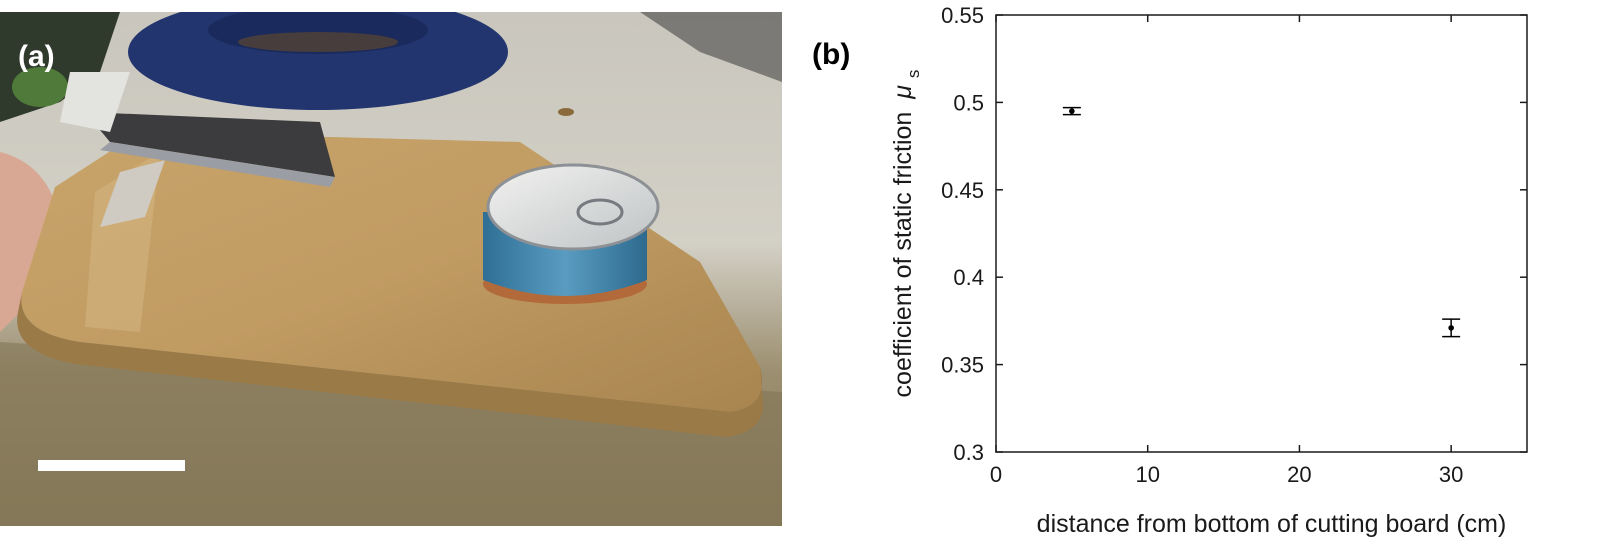 The height and width of the screenshot is (560, 1600). What do you see at coordinates (217, 164) in the screenshot?
I see `phone-edge` at bounding box center [217, 164].